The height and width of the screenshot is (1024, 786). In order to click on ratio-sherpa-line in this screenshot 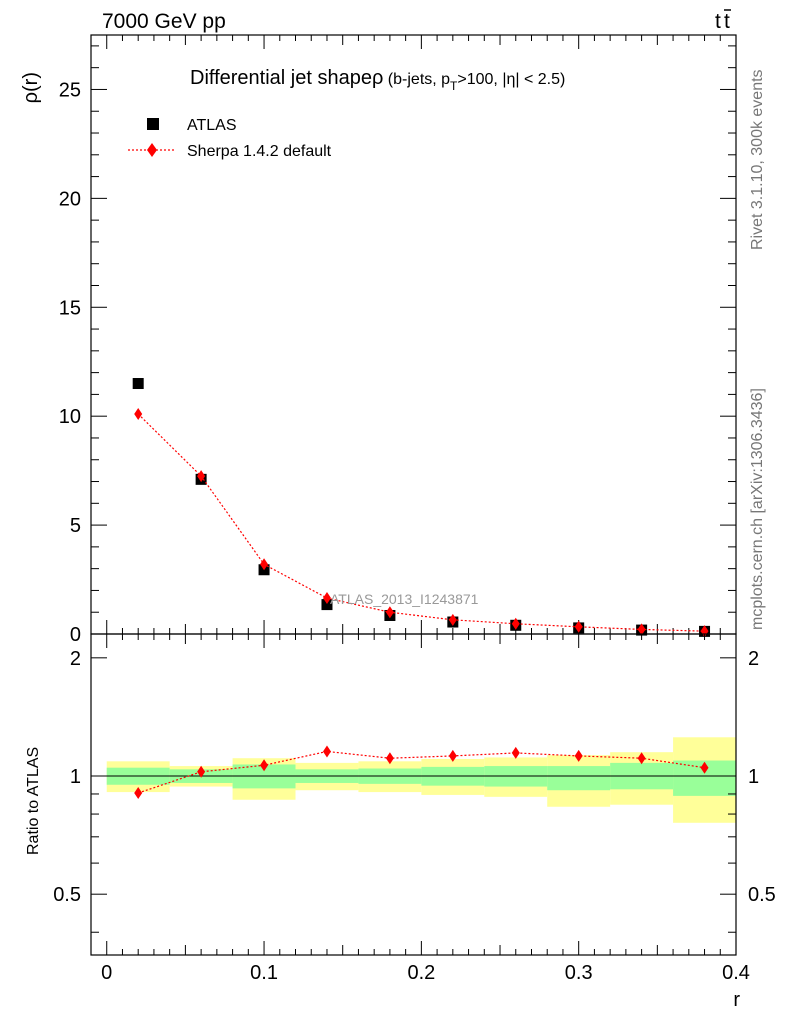, I will do `click(421, 772)`.